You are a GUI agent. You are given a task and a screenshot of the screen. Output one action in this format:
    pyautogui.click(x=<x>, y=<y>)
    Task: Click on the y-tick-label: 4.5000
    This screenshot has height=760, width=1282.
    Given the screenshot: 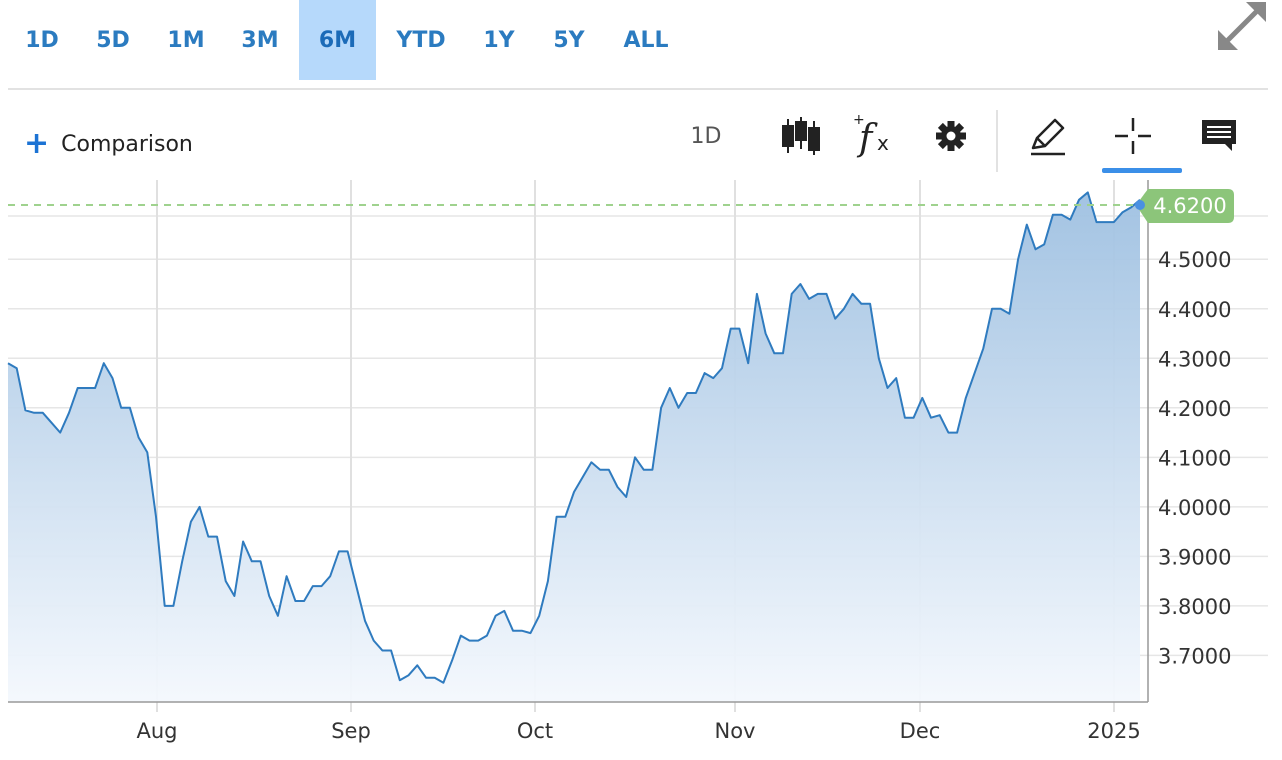 What is the action you would take?
    pyautogui.click(x=1194, y=260)
    